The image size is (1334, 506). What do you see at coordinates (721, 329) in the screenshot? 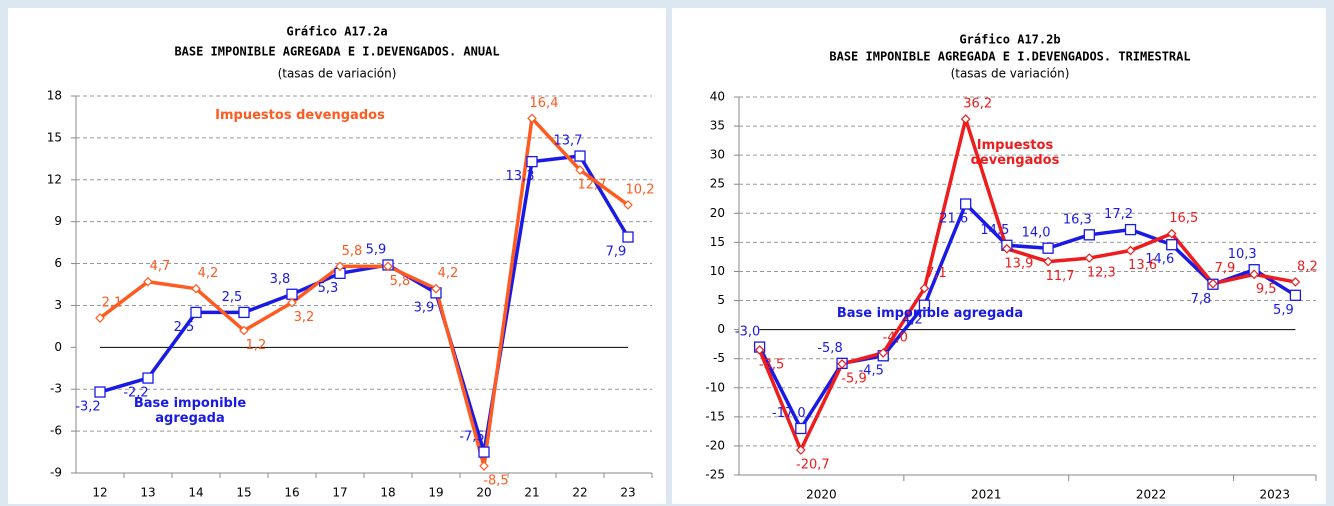
I see `y-tick-label: 0` at bounding box center [721, 329].